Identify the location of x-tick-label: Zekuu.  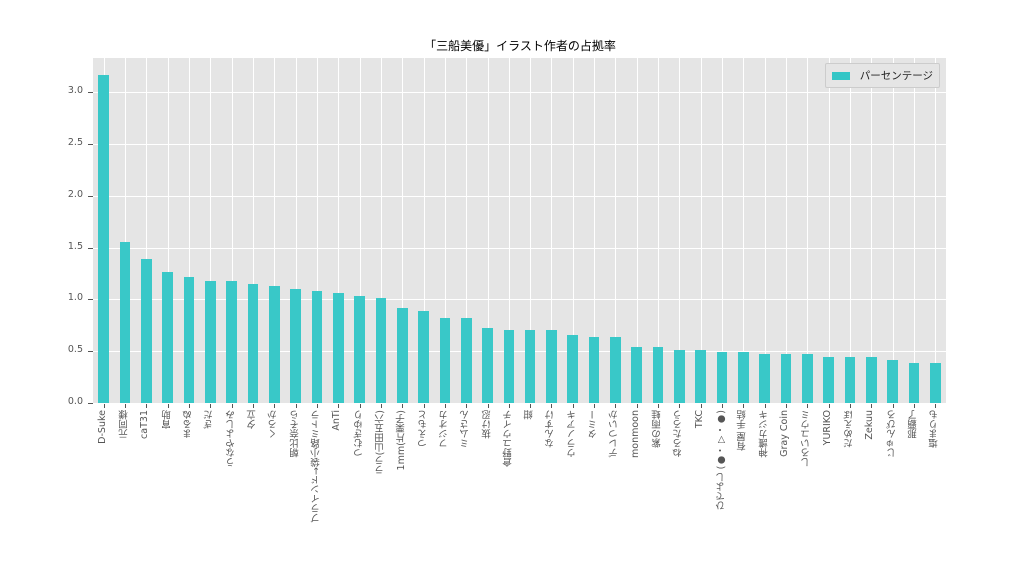
(870, 425).